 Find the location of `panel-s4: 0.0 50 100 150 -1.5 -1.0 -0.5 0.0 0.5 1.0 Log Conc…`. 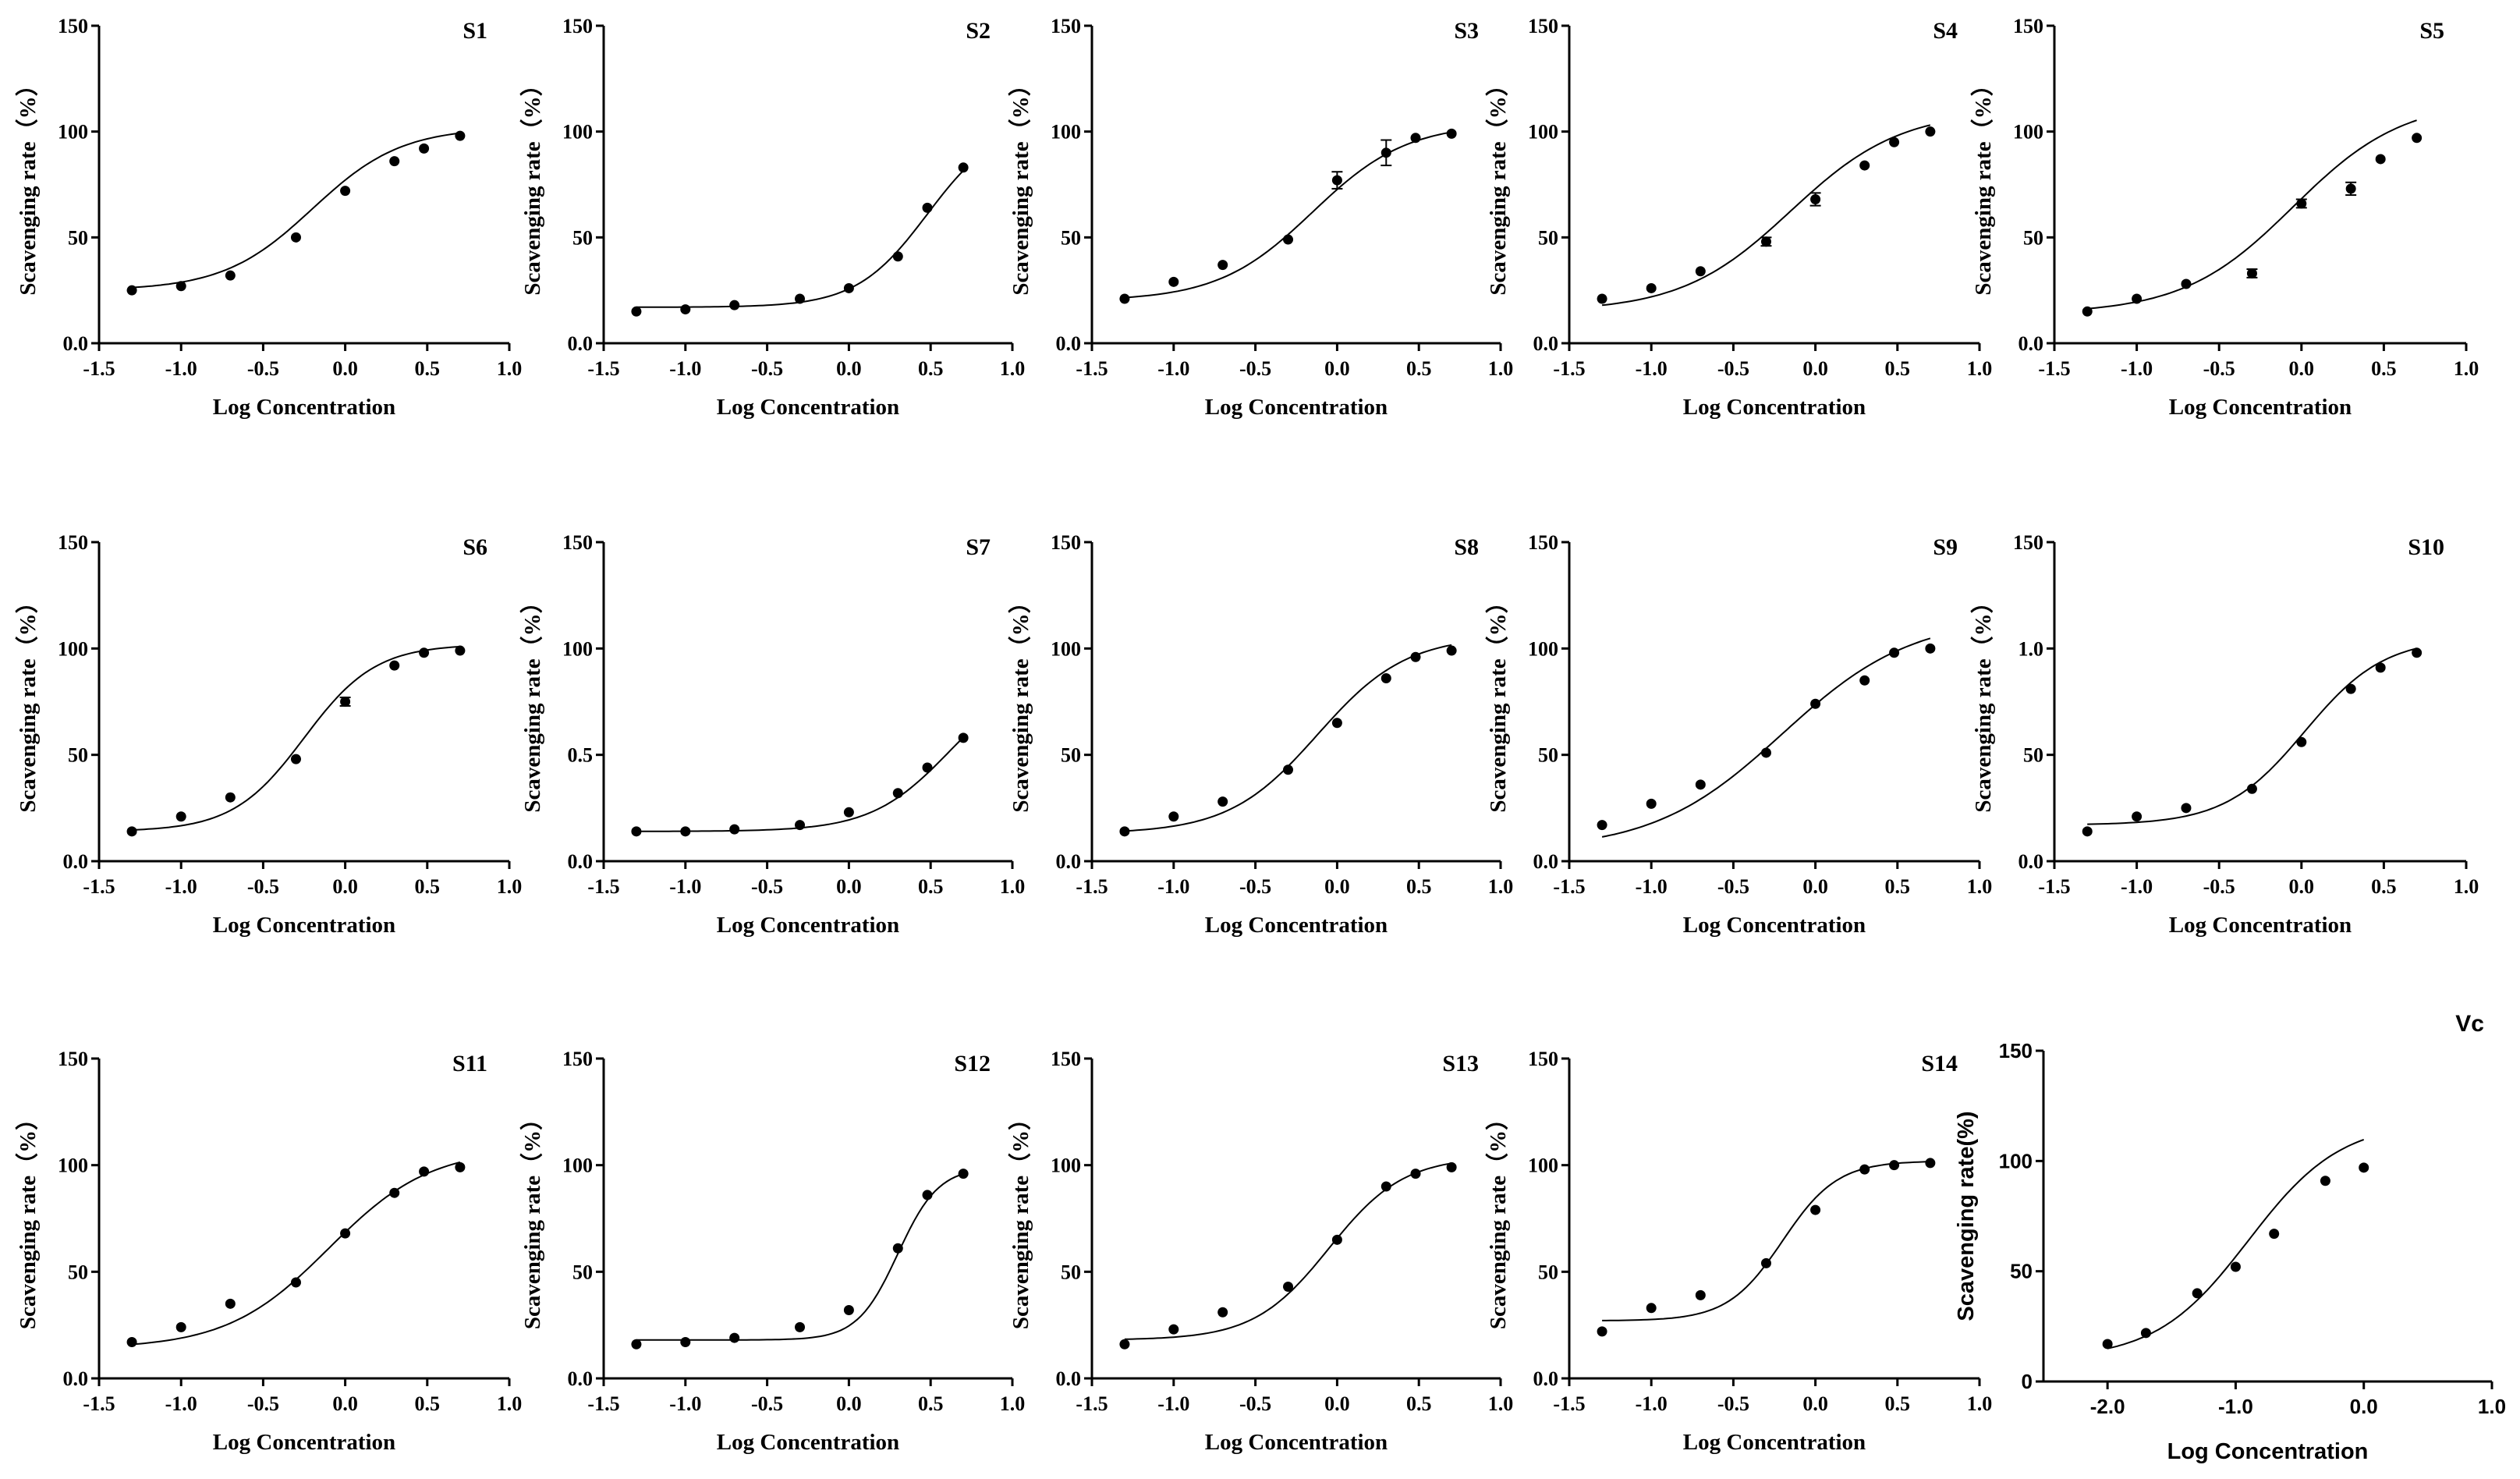

panel-s4: 0.0 50 100 150 -1.5 -1.0 -0.5 0.0 0.5 1.0 Log Conc… is located at coordinates (1739, 218).